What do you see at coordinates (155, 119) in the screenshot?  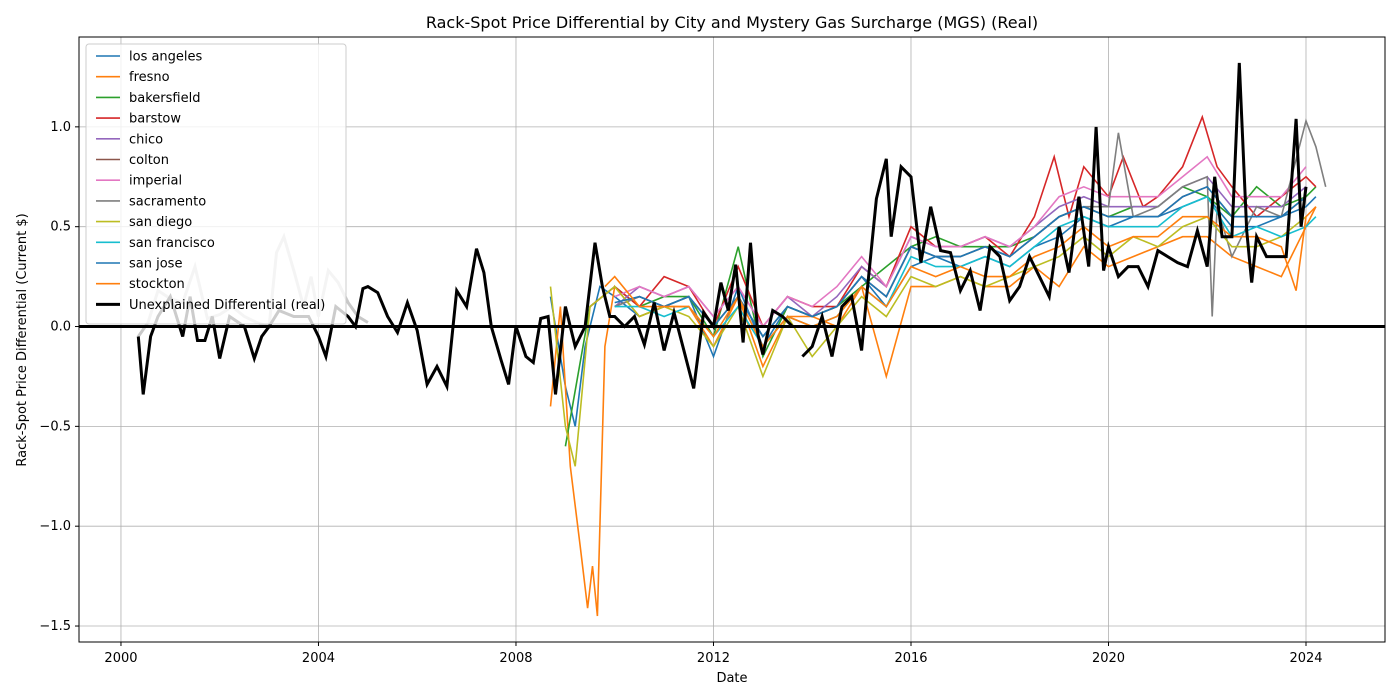 I see `legend-entry: barstow` at bounding box center [155, 119].